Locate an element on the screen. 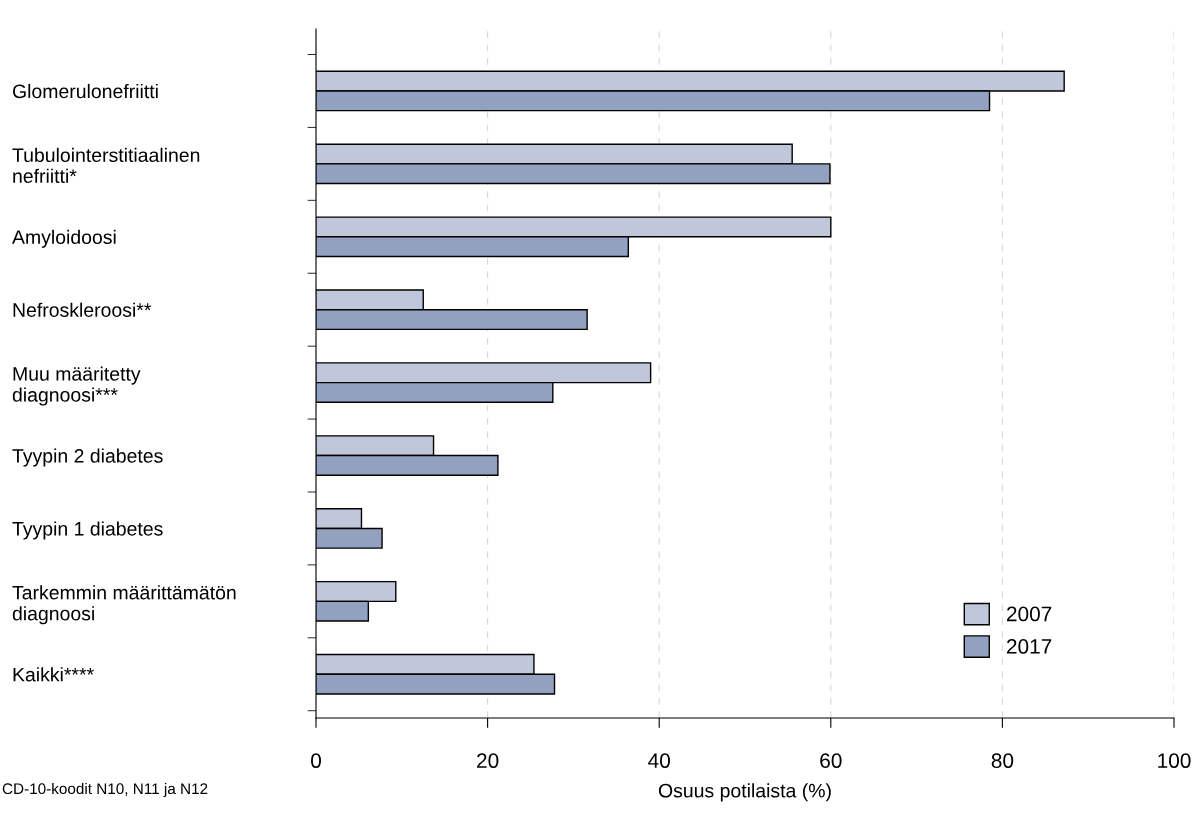  y-tick-label: Tyypin 1 diabetes is located at coordinates (87, 530).